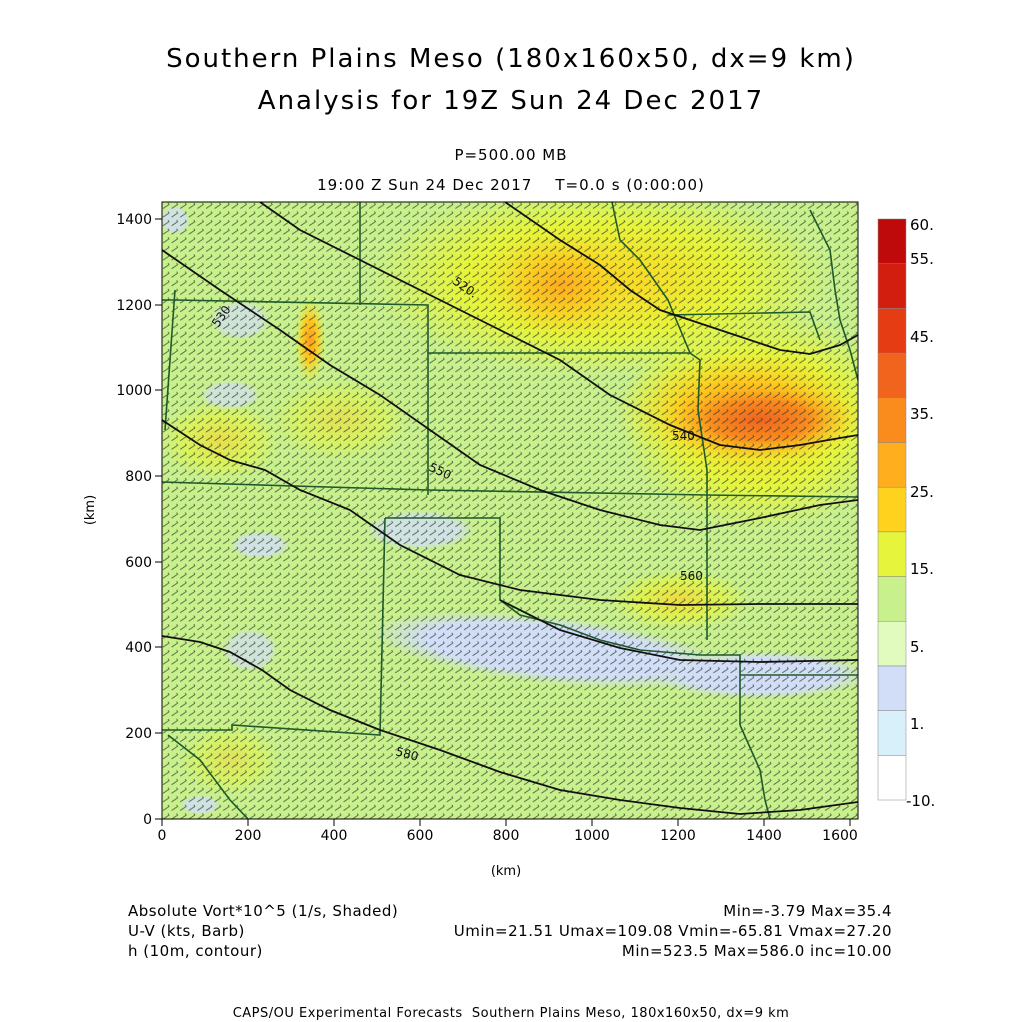 This screenshot has height=1022, width=1022. Describe the element at coordinates (90, 510) in the screenshot. I see `y-axis-label: (km)` at that location.